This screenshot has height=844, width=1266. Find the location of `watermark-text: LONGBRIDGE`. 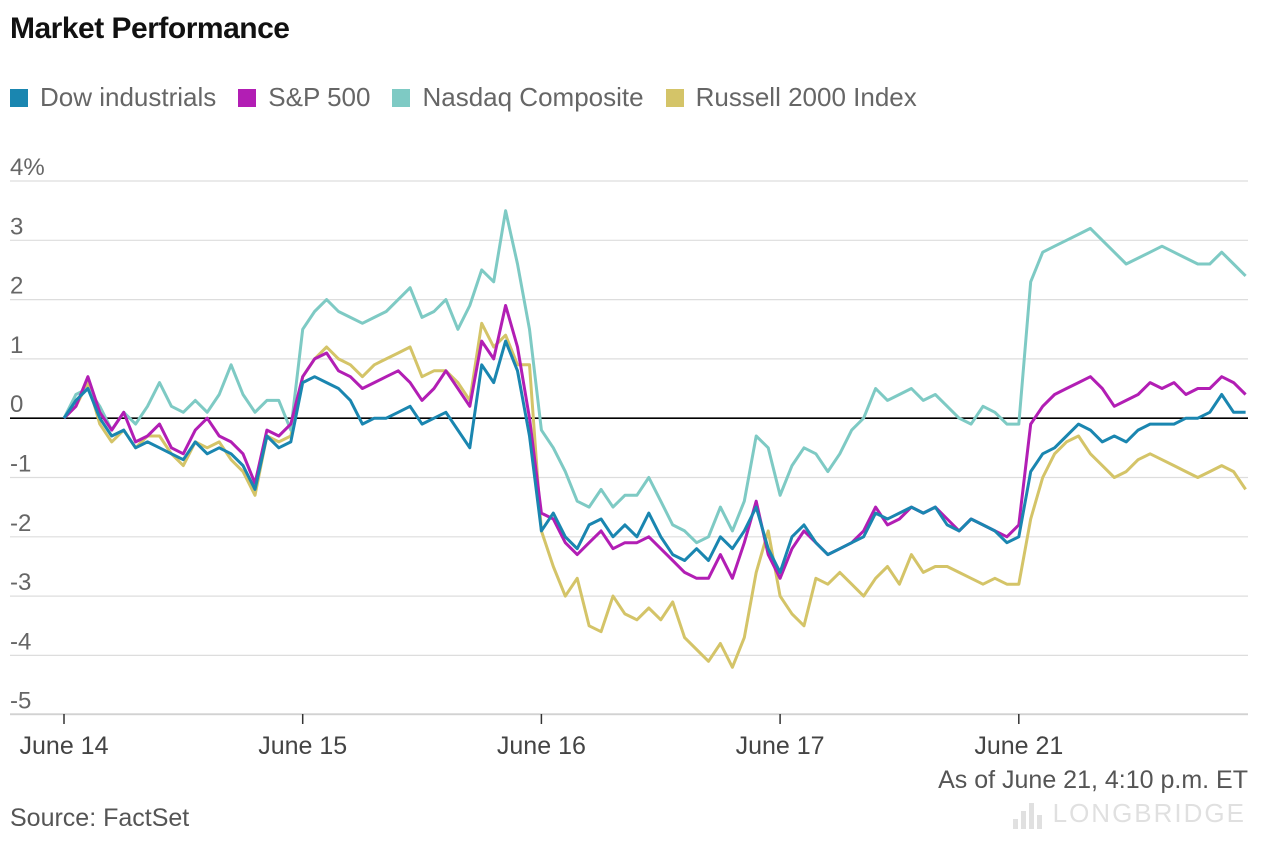

watermark-text: LONGBRIDGE is located at coordinates (1149, 813).